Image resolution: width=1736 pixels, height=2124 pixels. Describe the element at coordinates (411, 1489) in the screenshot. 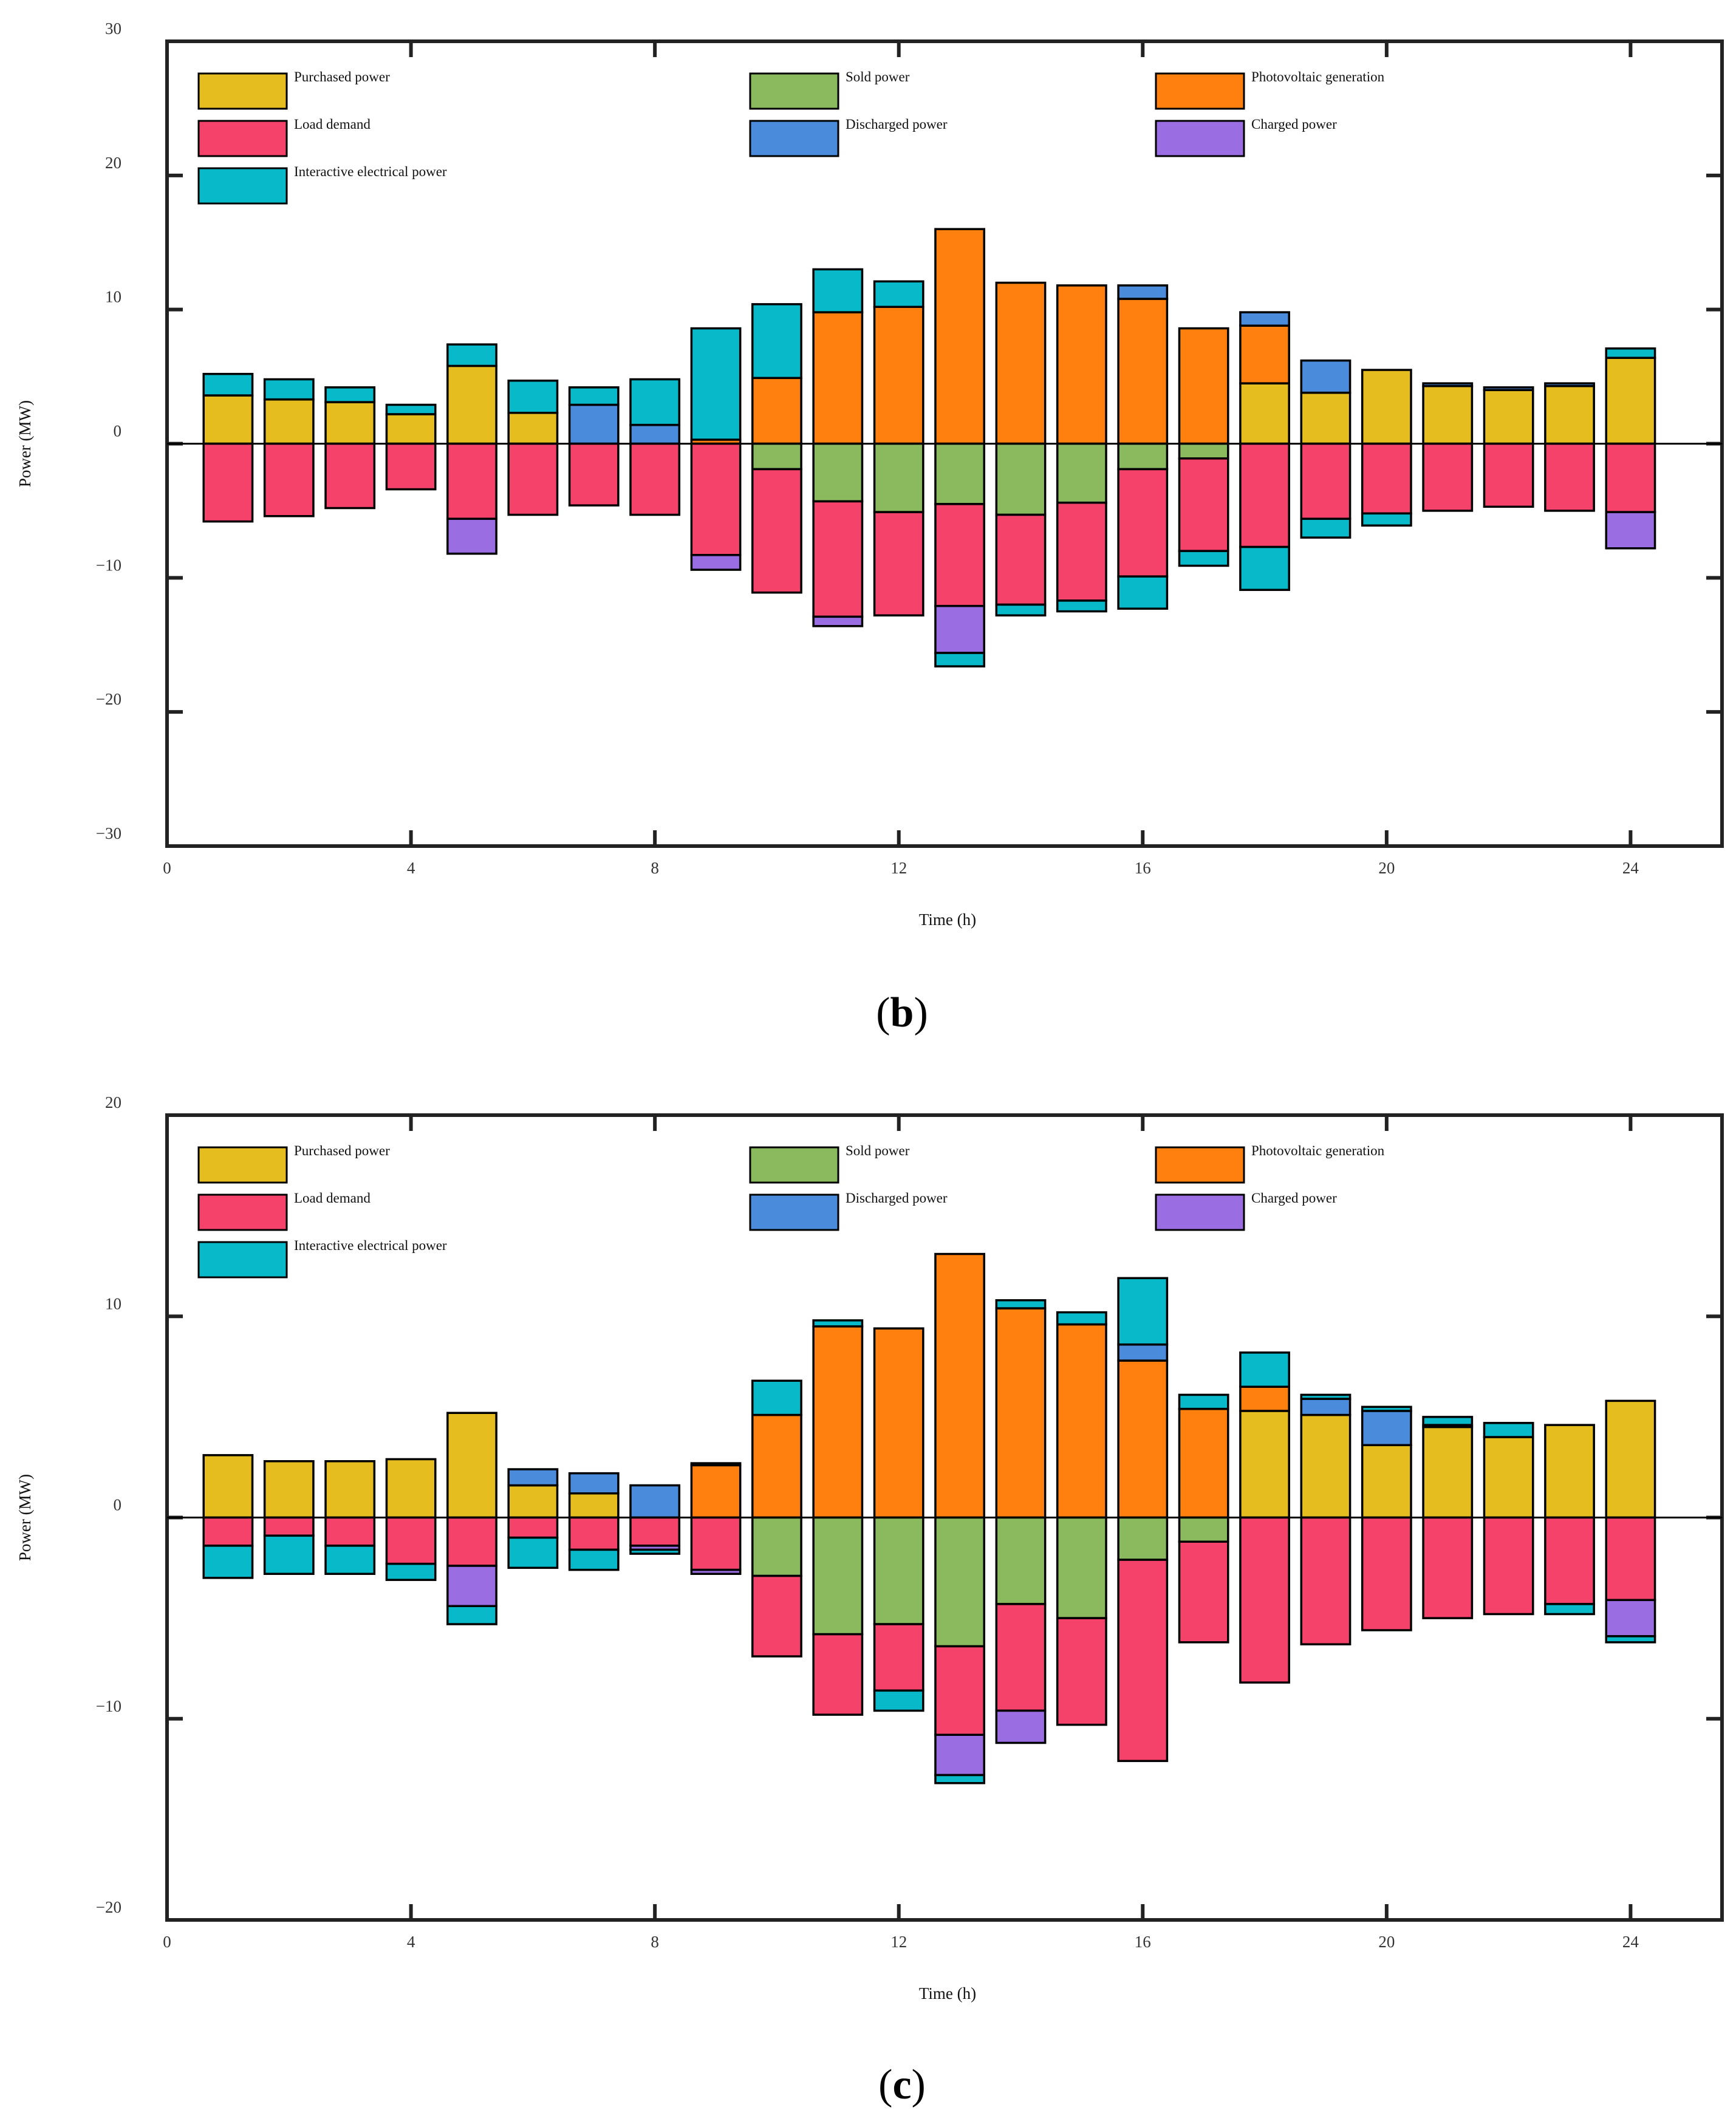

I see `bar-purchased-h4` at that location.